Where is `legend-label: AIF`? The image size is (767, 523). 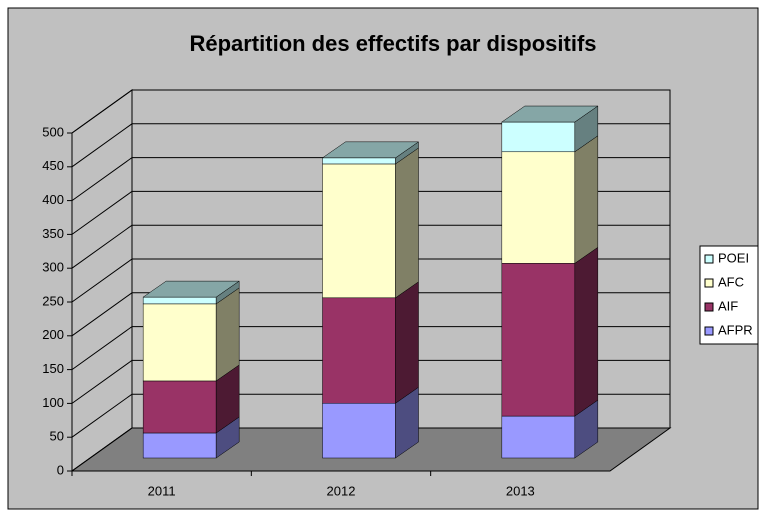
legend-label: AIF is located at coordinates (728, 305).